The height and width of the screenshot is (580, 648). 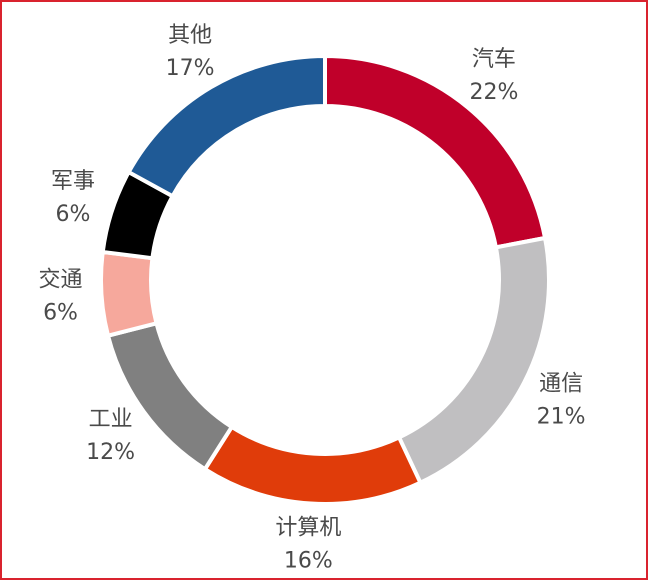 I want to click on value-label: 17%, so click(x=190, y=68).